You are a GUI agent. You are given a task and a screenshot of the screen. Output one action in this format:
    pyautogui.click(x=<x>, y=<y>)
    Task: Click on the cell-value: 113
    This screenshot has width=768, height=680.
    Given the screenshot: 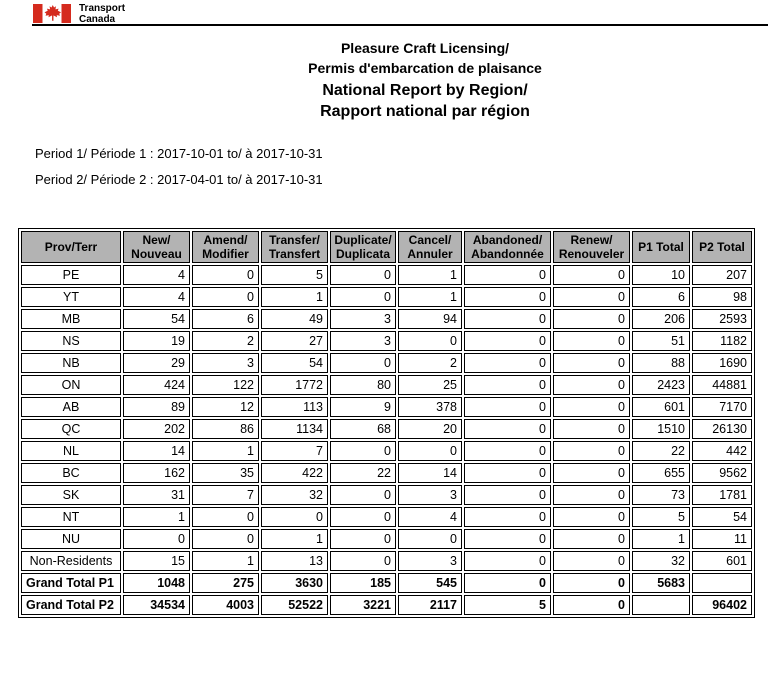 What is the action you would take?
    pyautogui.click(x=294, y=407)
    